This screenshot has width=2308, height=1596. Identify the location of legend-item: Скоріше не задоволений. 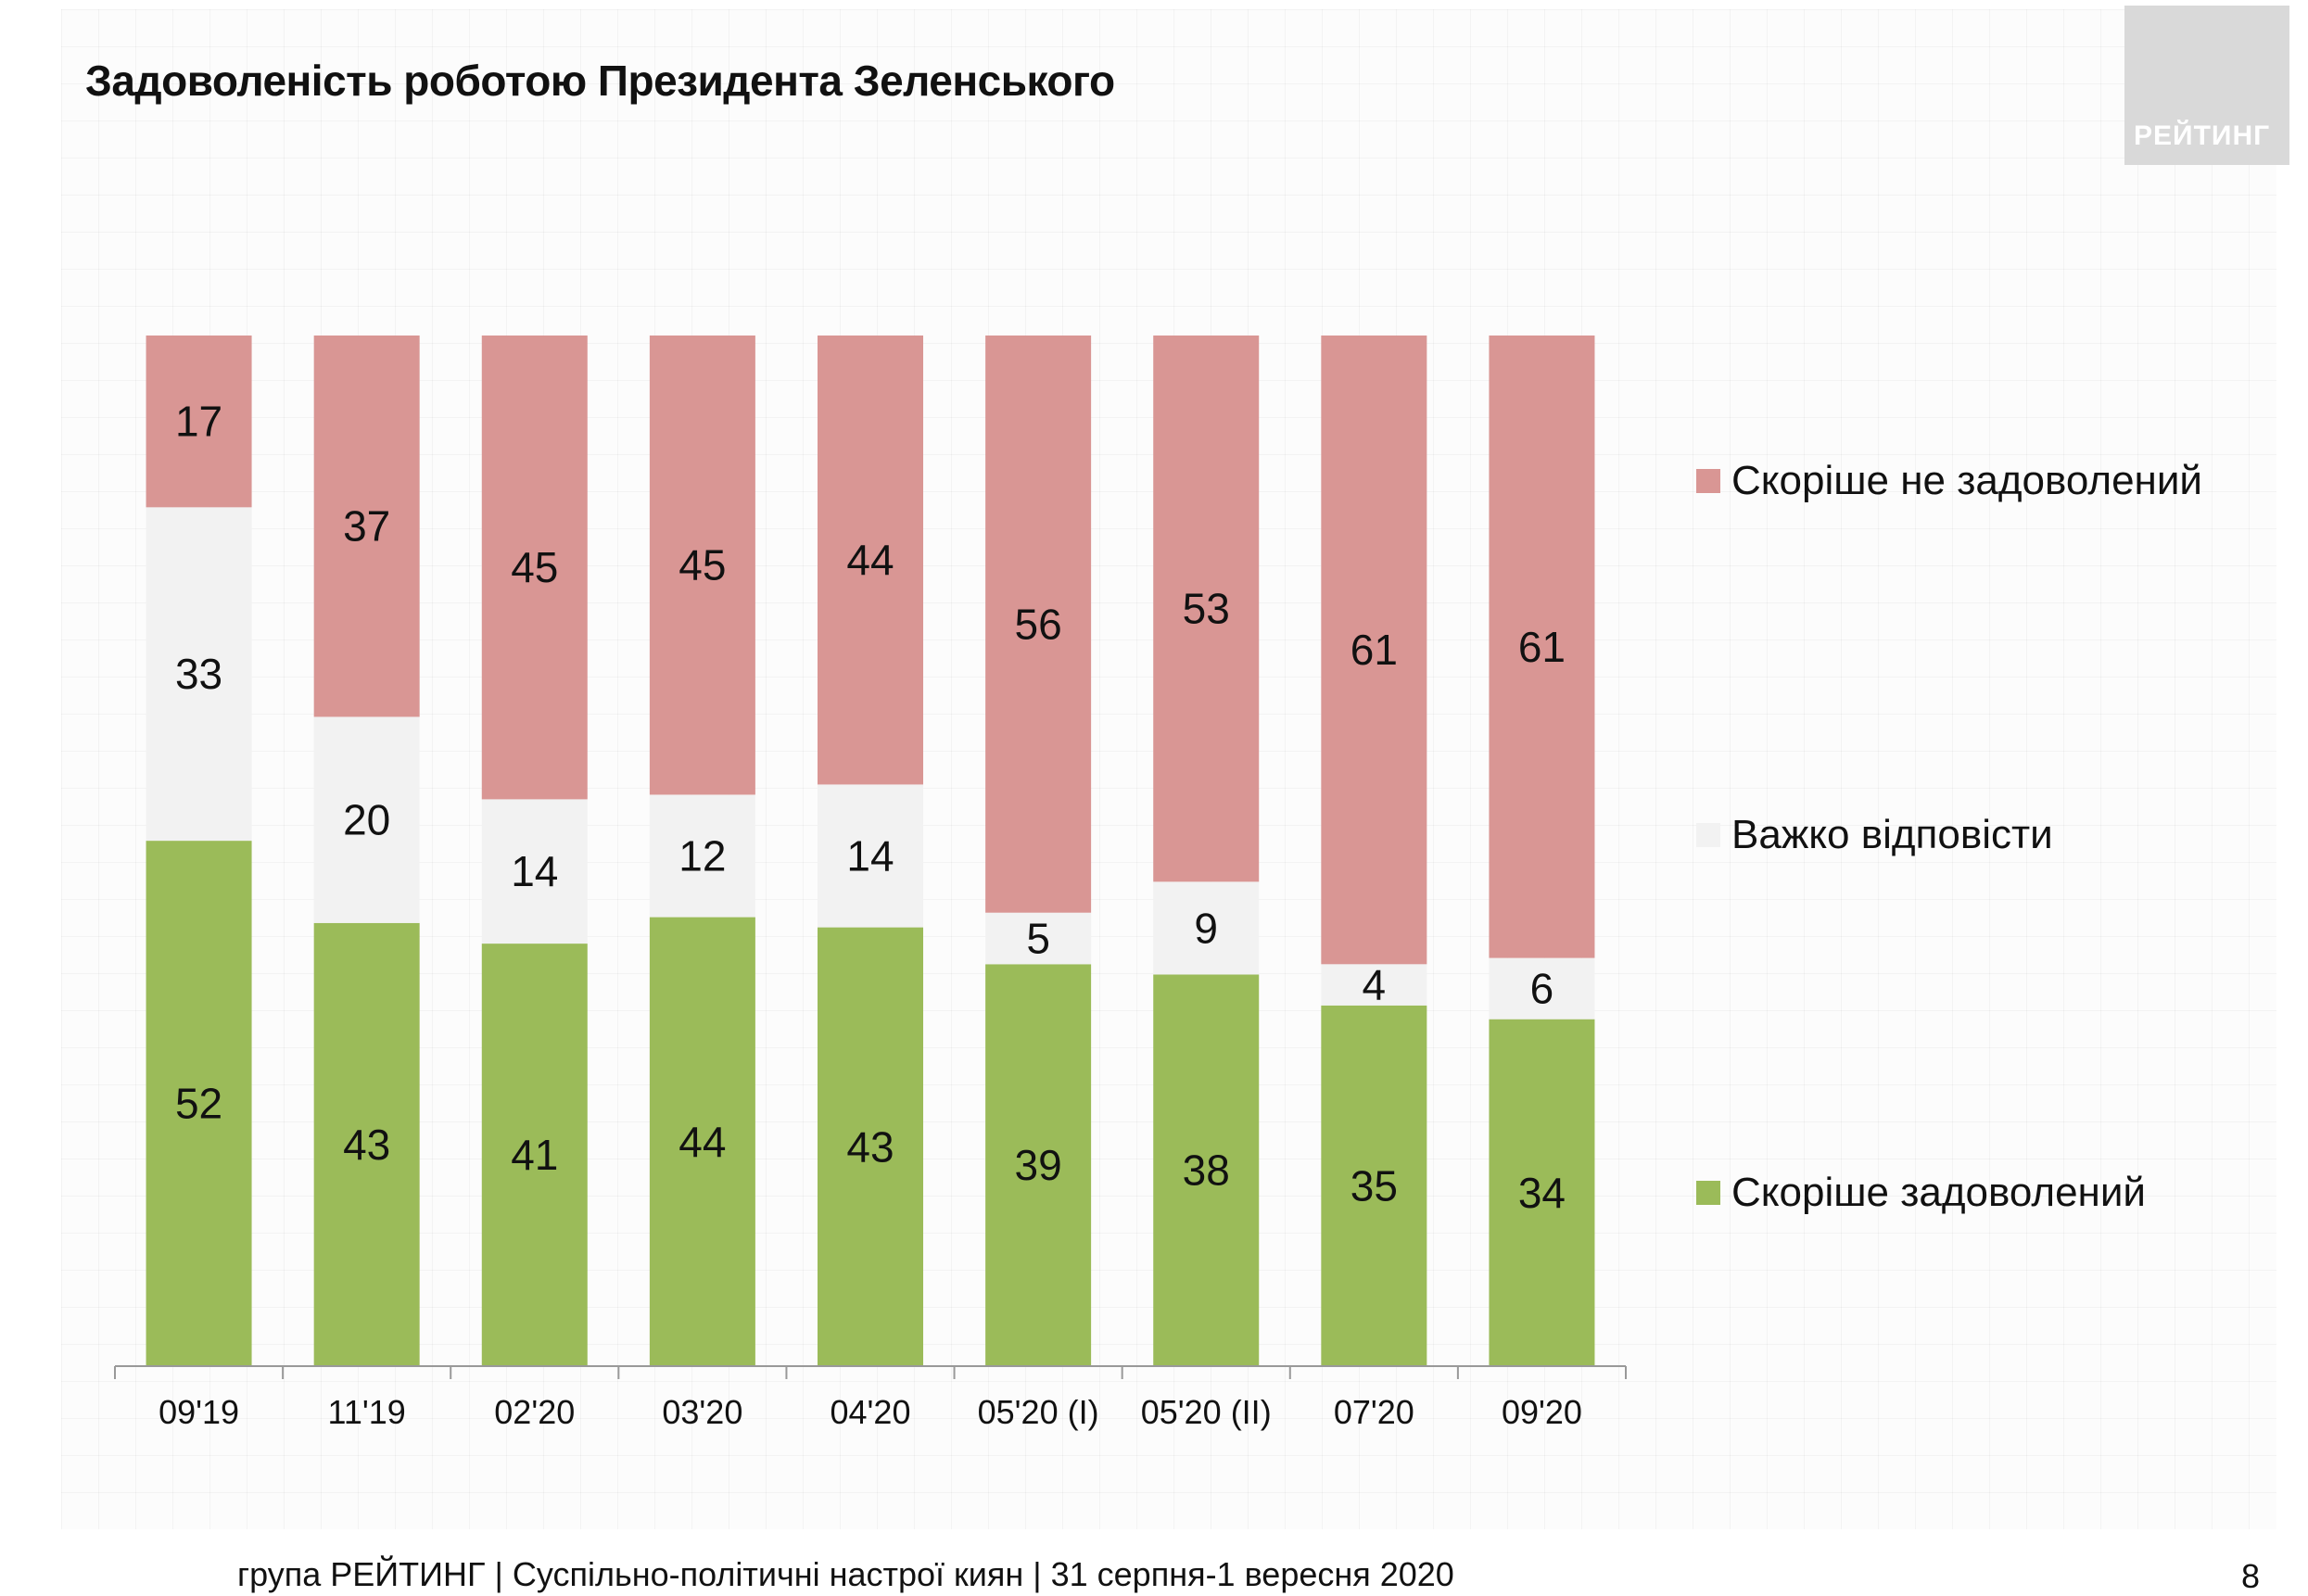
(1949, 481).